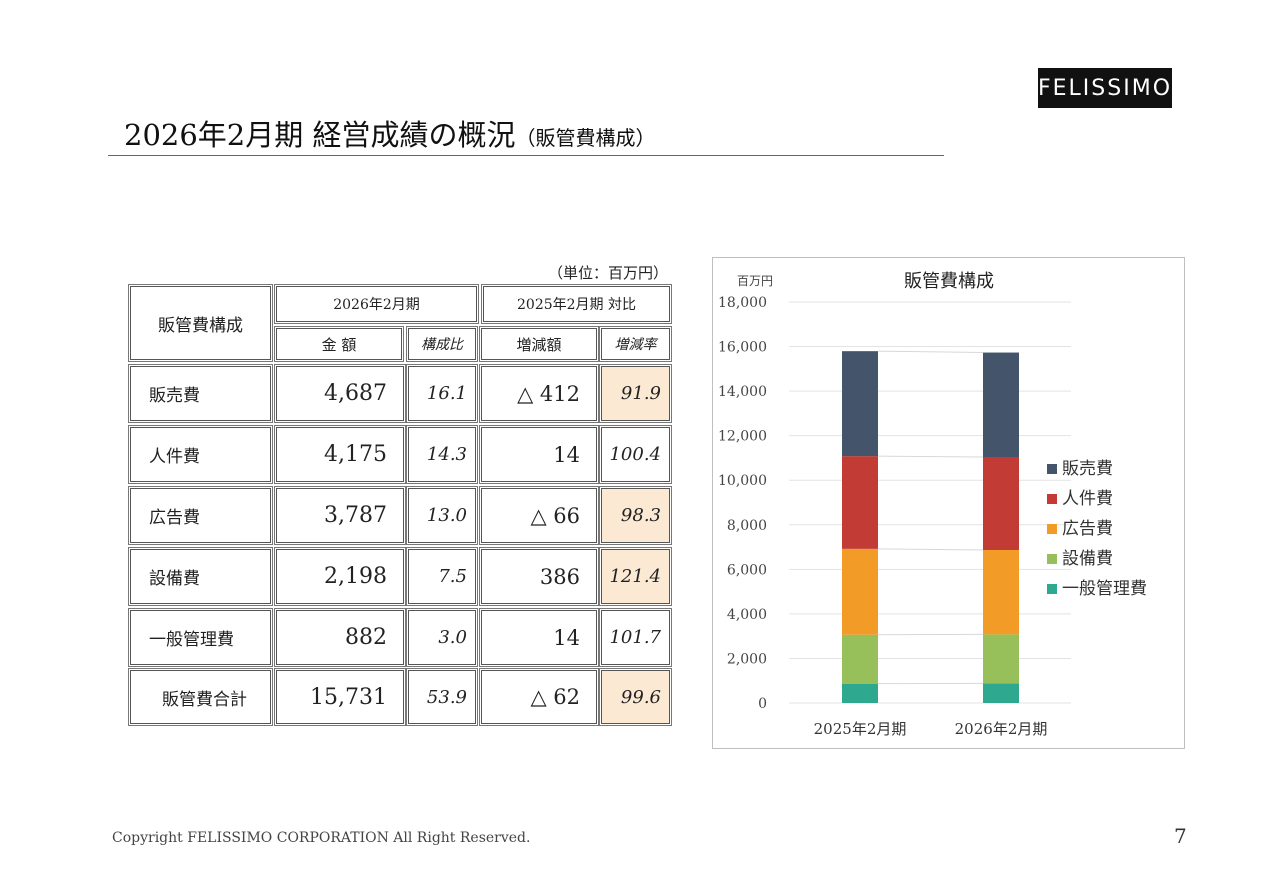  What do you see at coordinates (200, 323) in the screenshot?
I see `header-row-label: 販管費構成` at bounding box center [200, 323].